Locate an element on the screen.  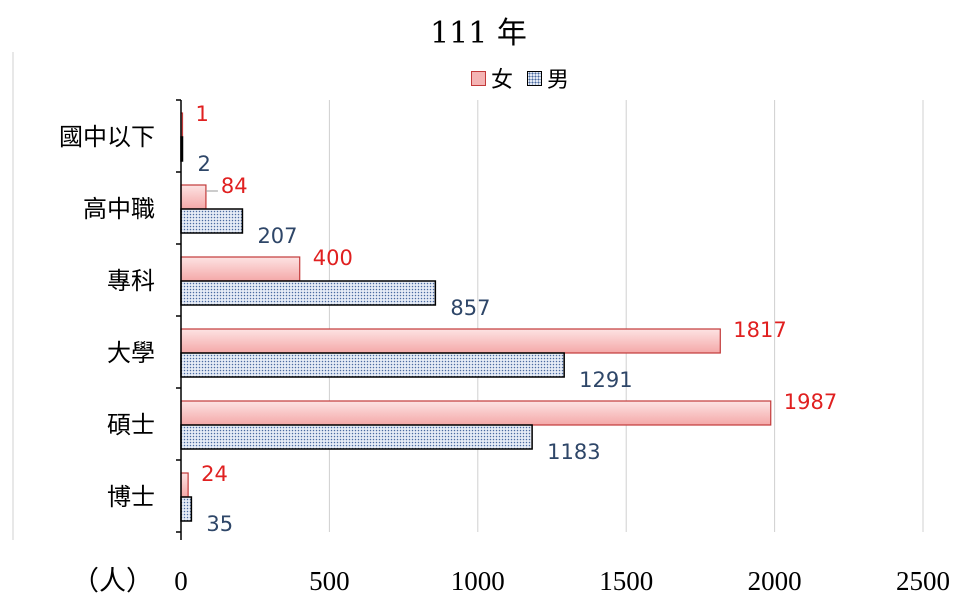
data-label-male: 1183 is located at coordinates (573, 452).